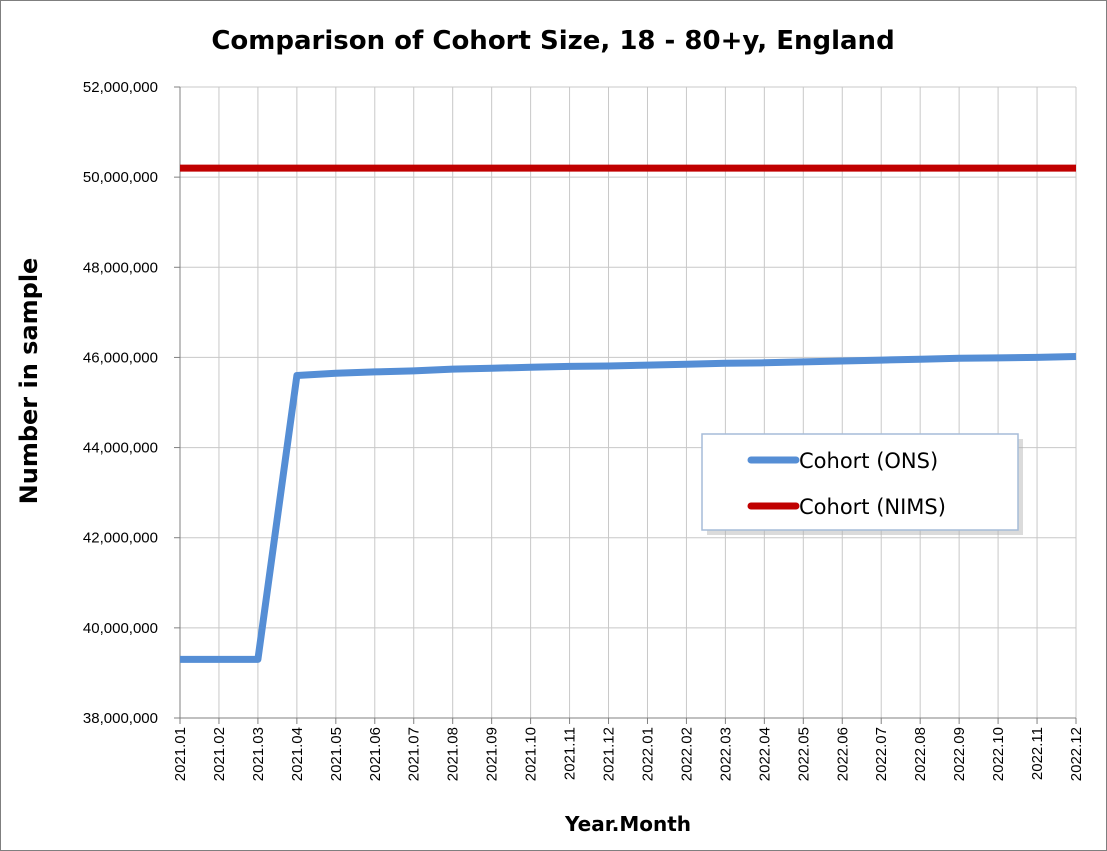 The width and height of the screenshot is (1107, 851). What do you see at coordinates (1076, 754) in the screenshot?
I see `x-tick-label: 2022.12` at bounding box center [1076, 754].